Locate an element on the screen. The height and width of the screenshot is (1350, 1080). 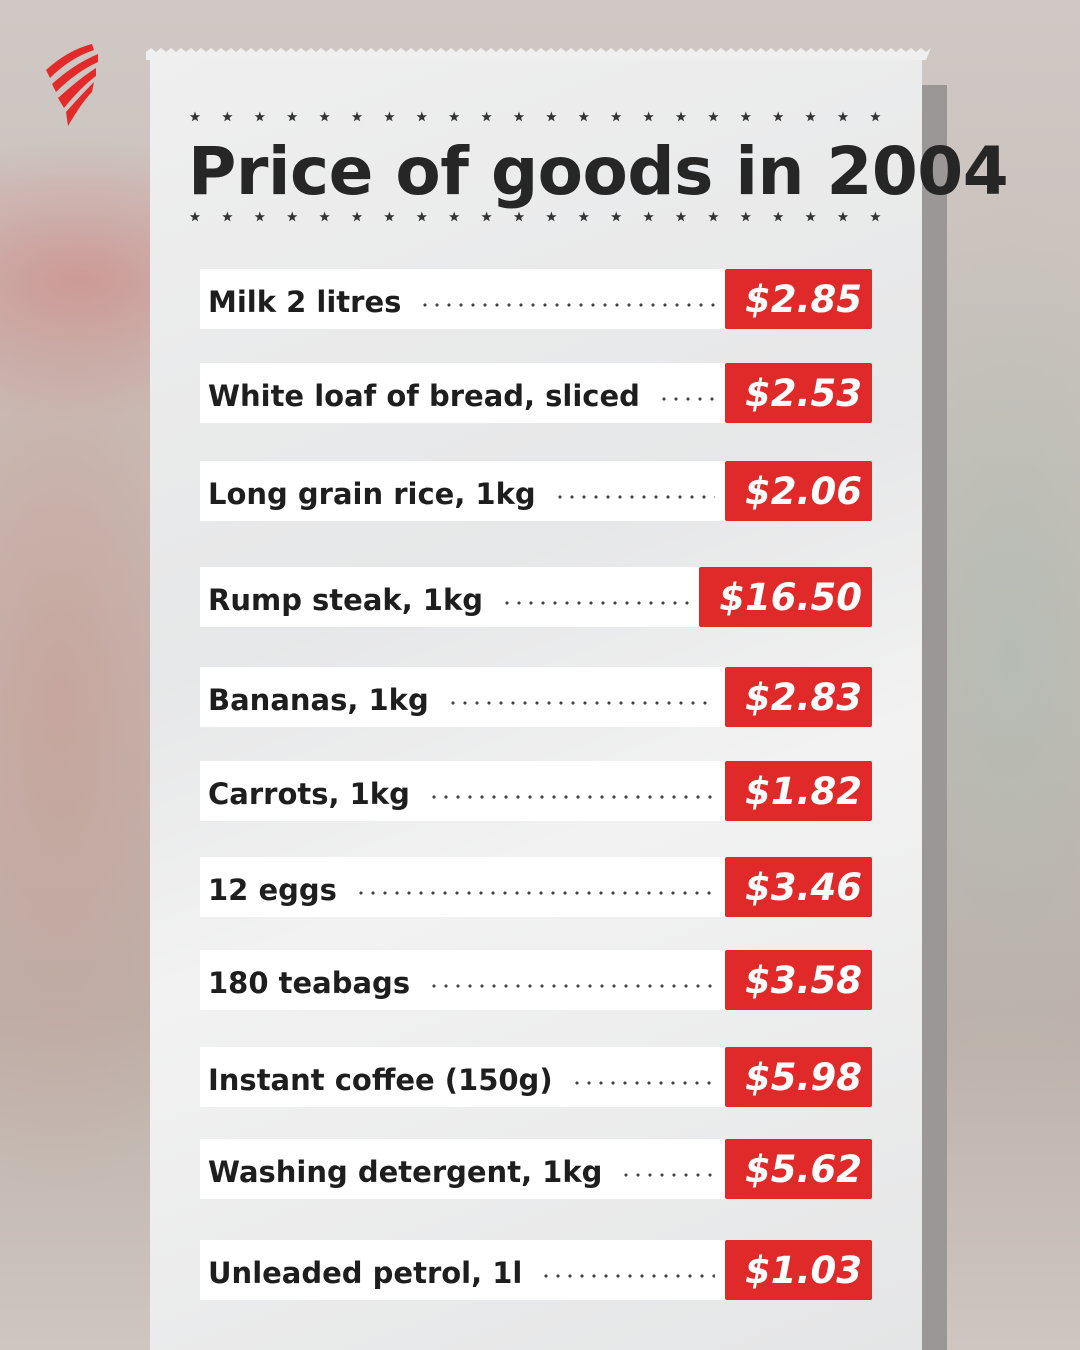
item-name: 12 eggs is located at coordinates (272, 890).